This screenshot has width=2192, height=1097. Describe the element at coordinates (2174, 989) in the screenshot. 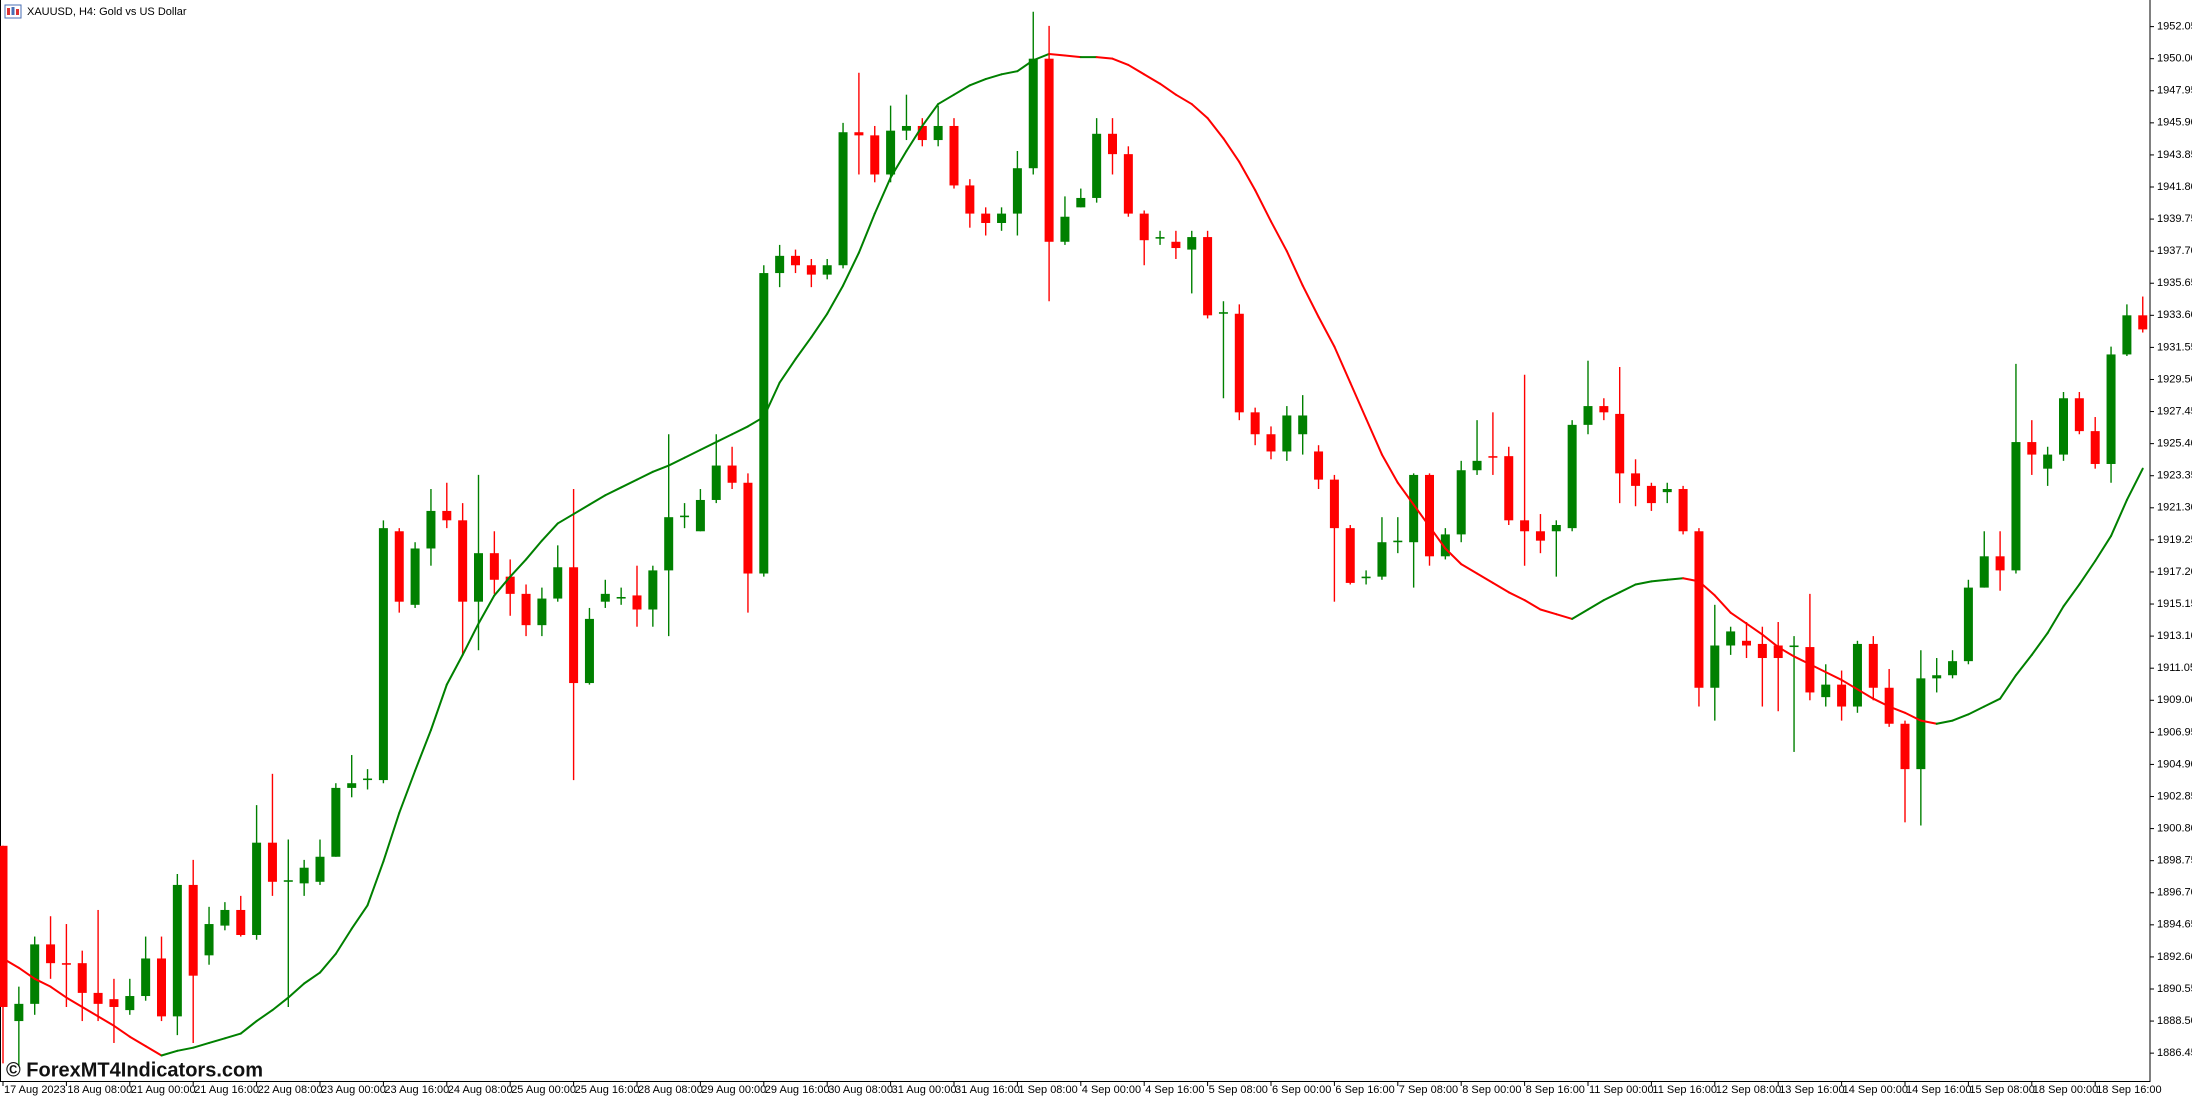

I see `y-tick-label: 1890.55` at that location.